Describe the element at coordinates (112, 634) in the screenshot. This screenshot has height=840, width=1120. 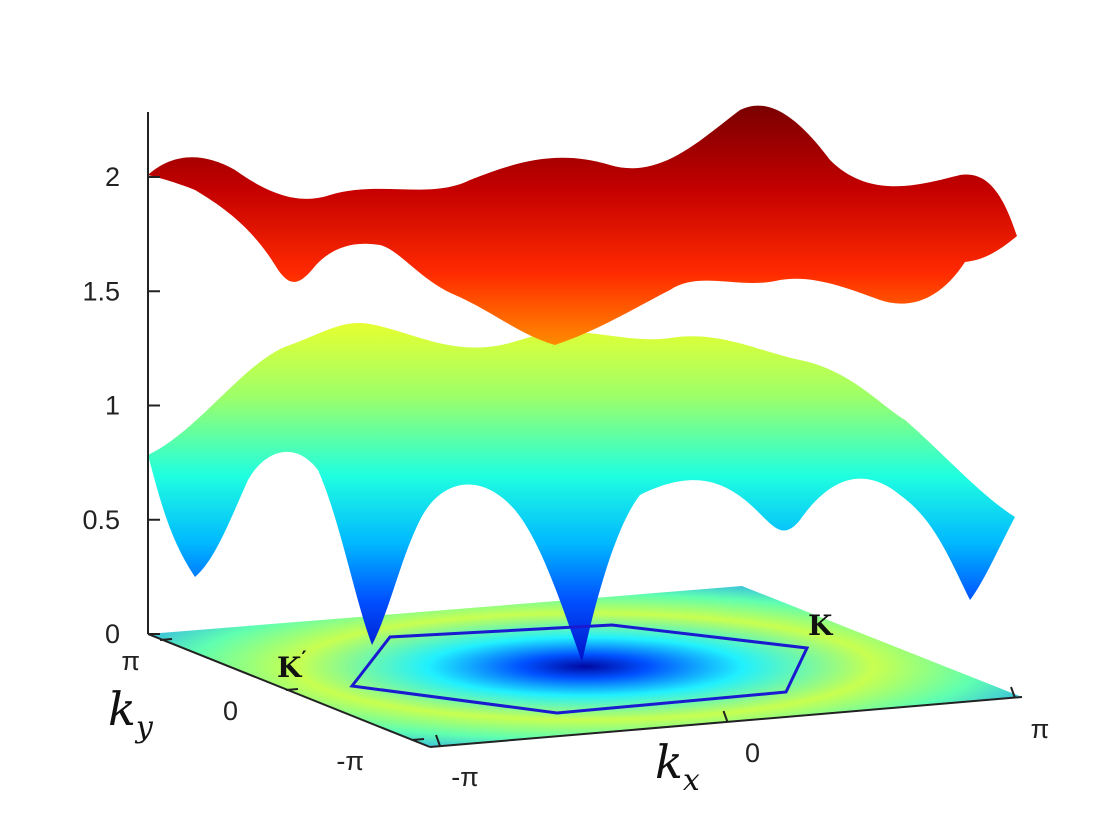
I see `z-tick-label: 0` at that location.